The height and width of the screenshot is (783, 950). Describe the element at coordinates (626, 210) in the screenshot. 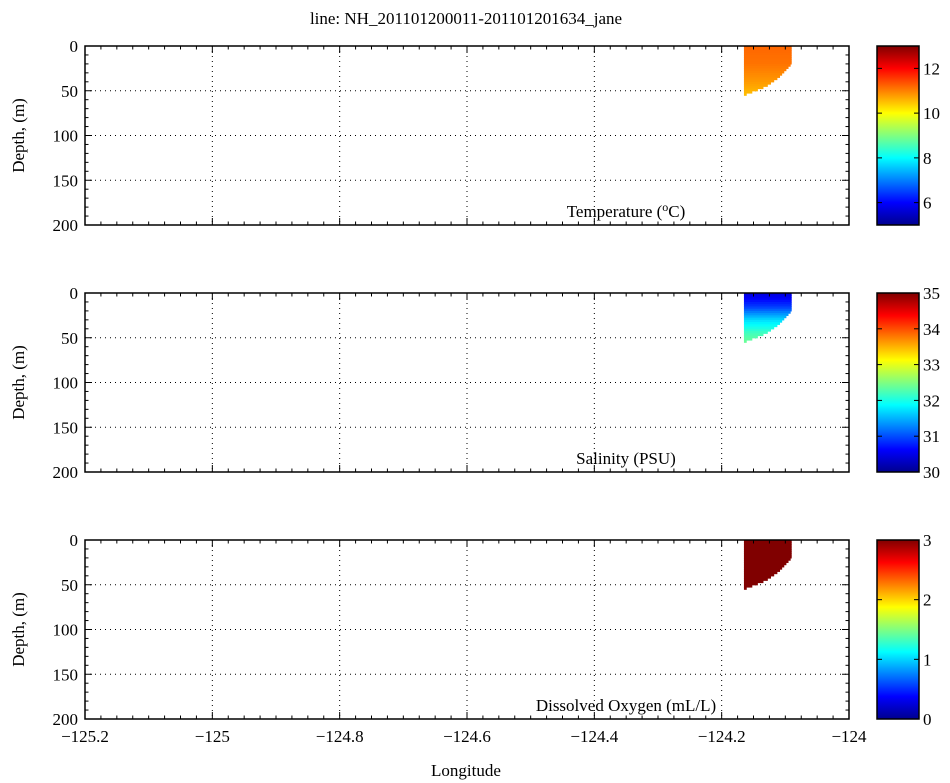

I see `panel-annotation: Temperature (oC)` at that location.